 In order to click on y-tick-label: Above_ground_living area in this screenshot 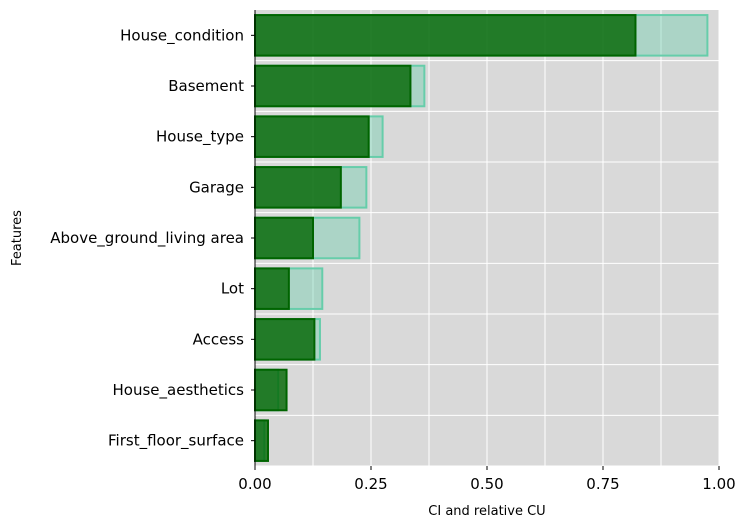, I will do `click(147, 238)`.